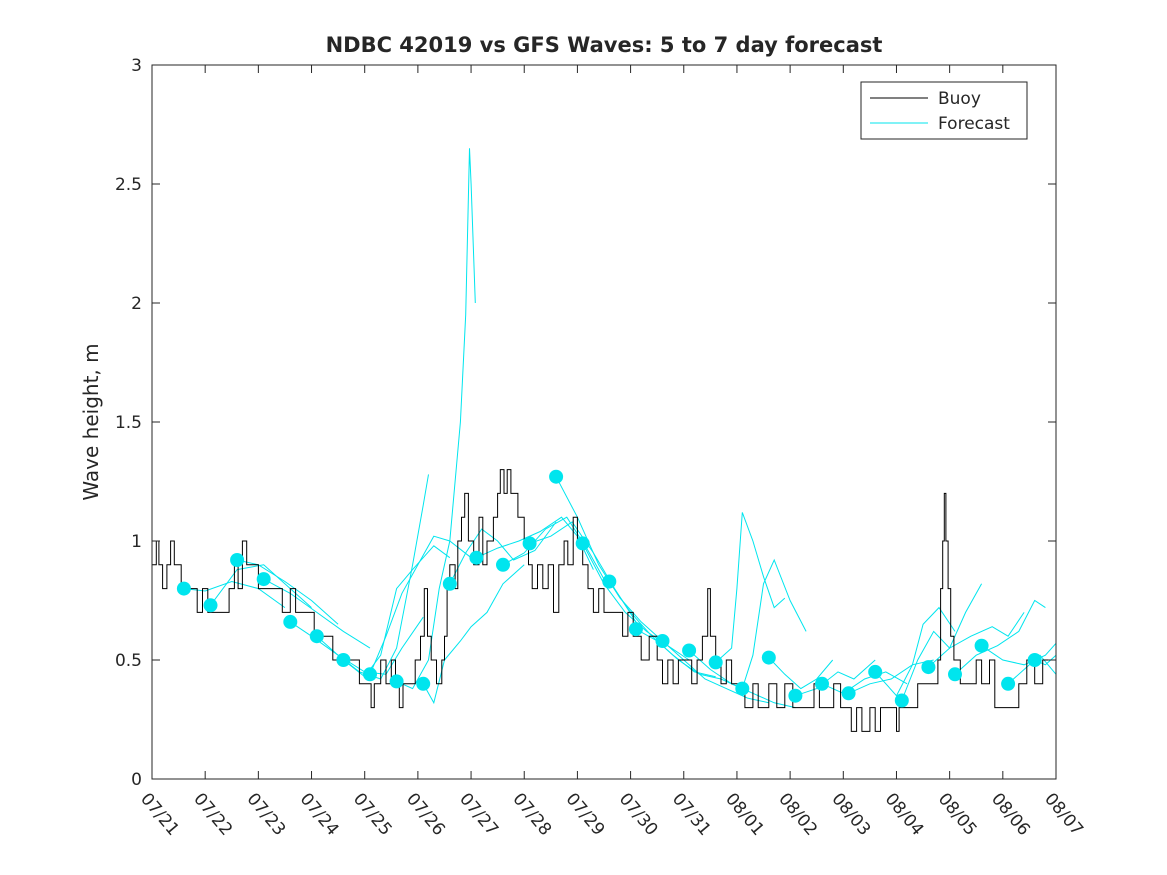 The image size is (1167, 875). Describe the element at coordinates (136, 780) in the screenshot. I see `y-tick-label: 0` at that location.